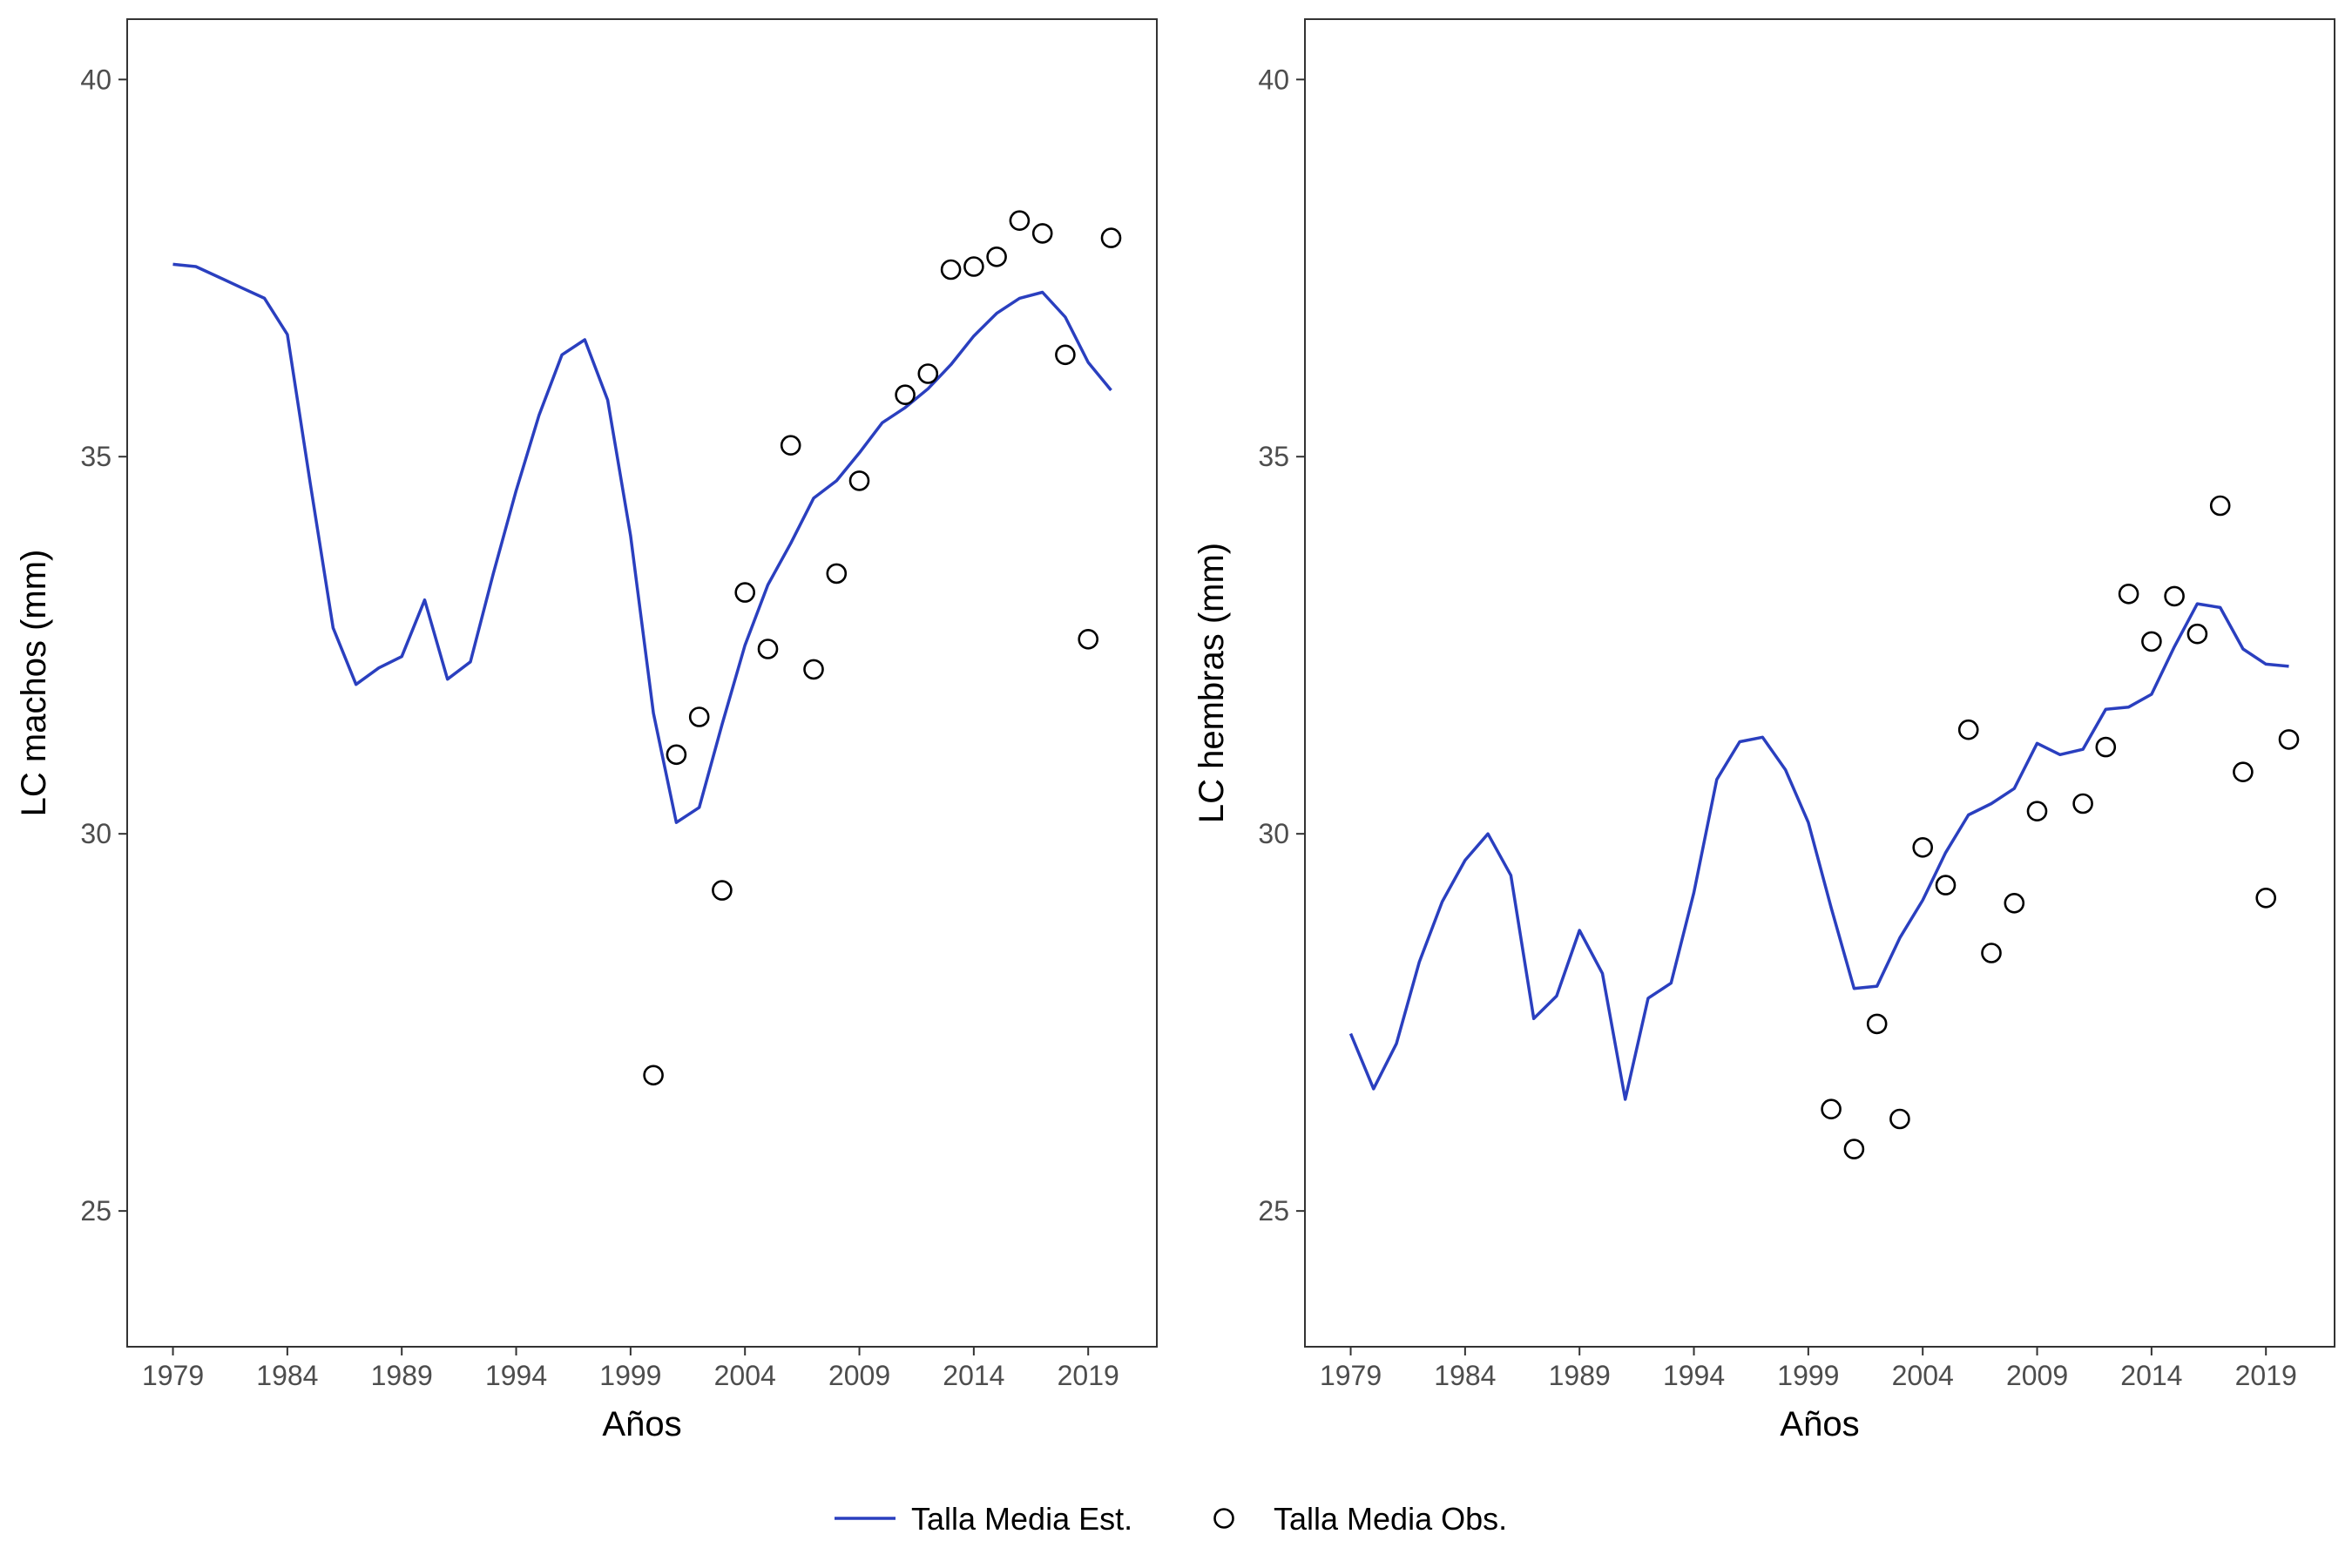 Image resolution: width=2352 pixels, height=1568 pixels. What do you see at coordinates (974, 1375) in the screenshot?
I see `left-x-tick-label: 2014` at bounding box center [974, 1375].